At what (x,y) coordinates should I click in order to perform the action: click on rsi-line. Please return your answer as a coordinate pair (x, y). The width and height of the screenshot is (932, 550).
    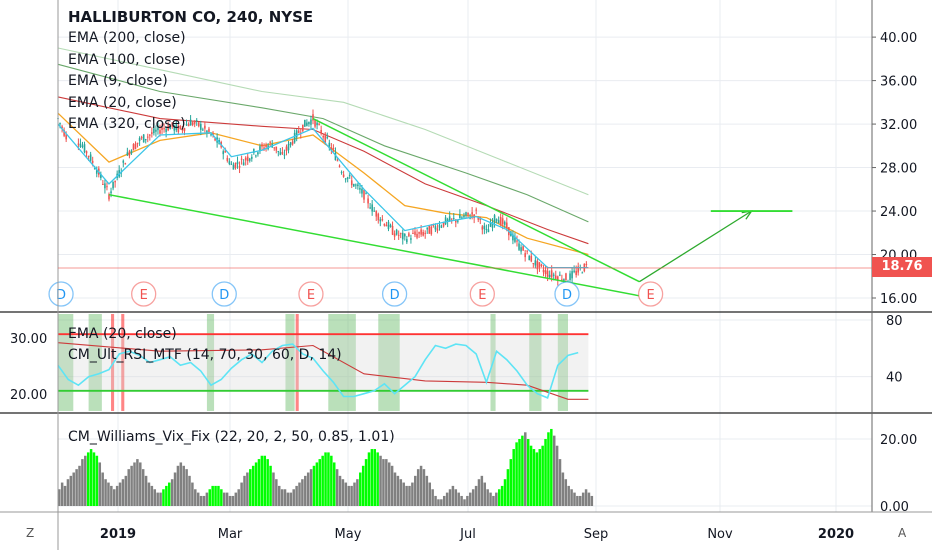
    Looking at the image, I should click on (318, 371).